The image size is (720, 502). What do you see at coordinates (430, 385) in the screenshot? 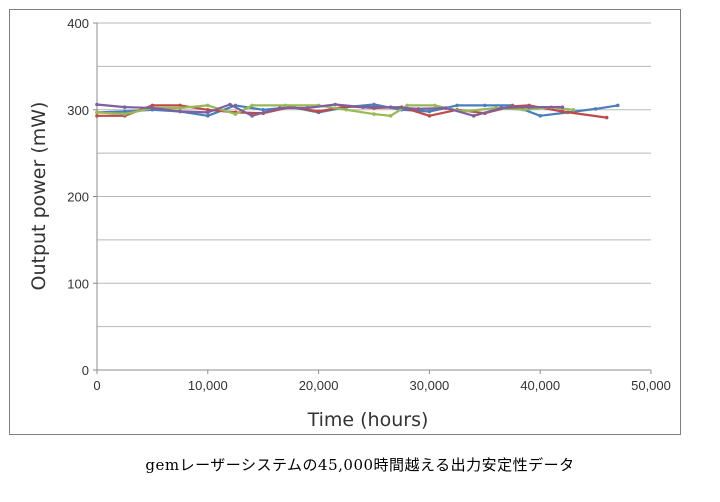
I see `x-tick-label: 30,000` at bounding box center [430, 385].